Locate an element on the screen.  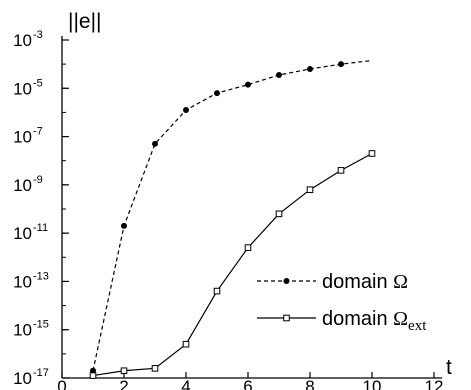
x-tick-label-0: 0 is located at coordinates (61, 383).